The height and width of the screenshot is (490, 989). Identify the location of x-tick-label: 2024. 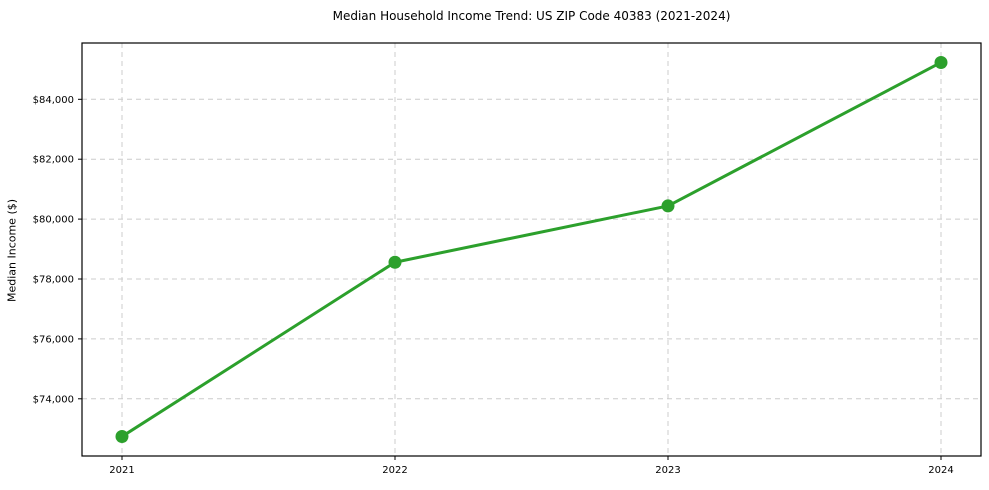
(940, 470).